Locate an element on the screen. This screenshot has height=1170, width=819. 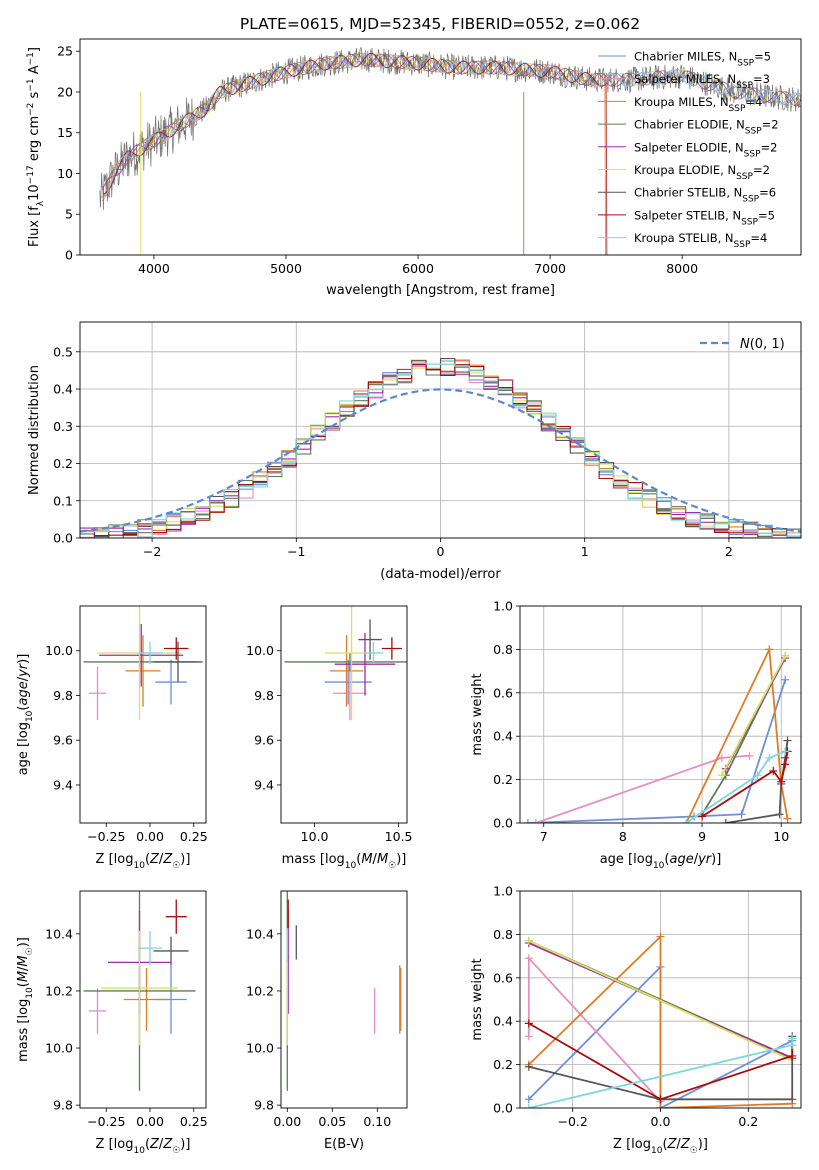
y-tick-label: 10.2 is located at coordinates (260, 990).